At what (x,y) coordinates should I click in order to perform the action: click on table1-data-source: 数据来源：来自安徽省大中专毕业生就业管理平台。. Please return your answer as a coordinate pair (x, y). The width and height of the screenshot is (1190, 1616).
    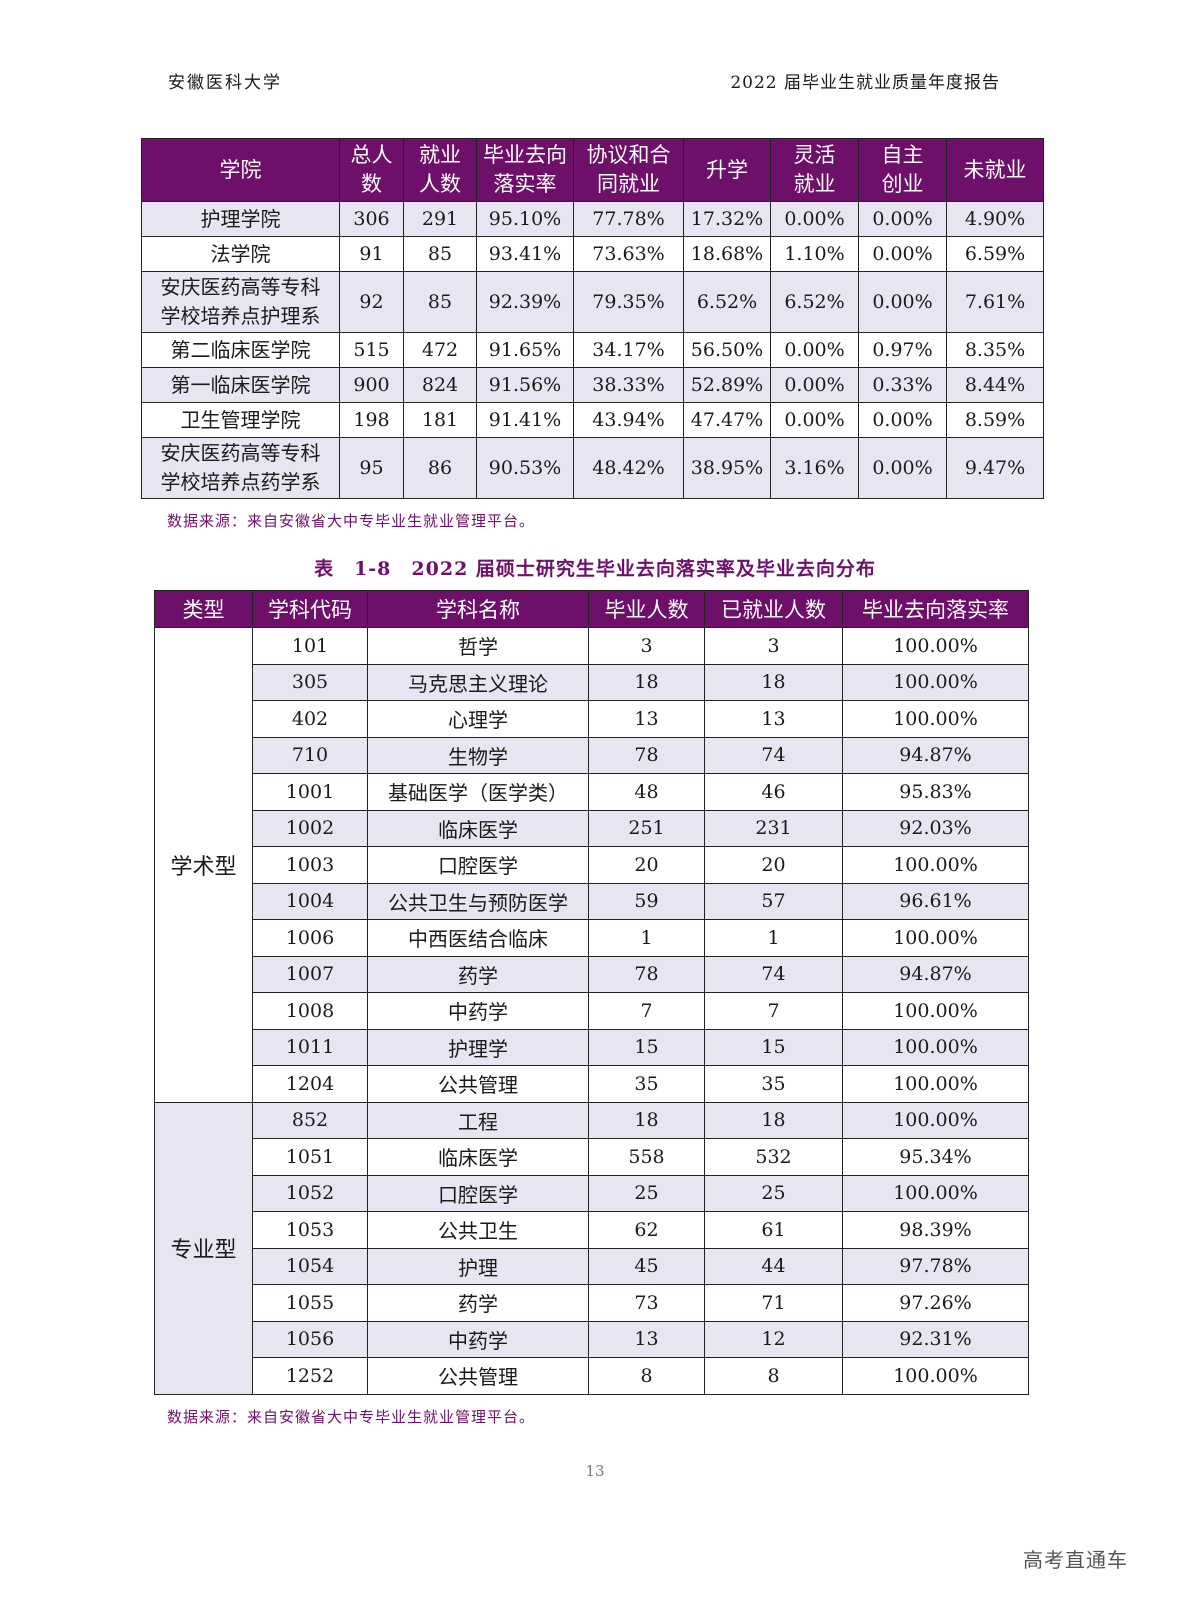
    Looking at the image, I should click on (351, 521).